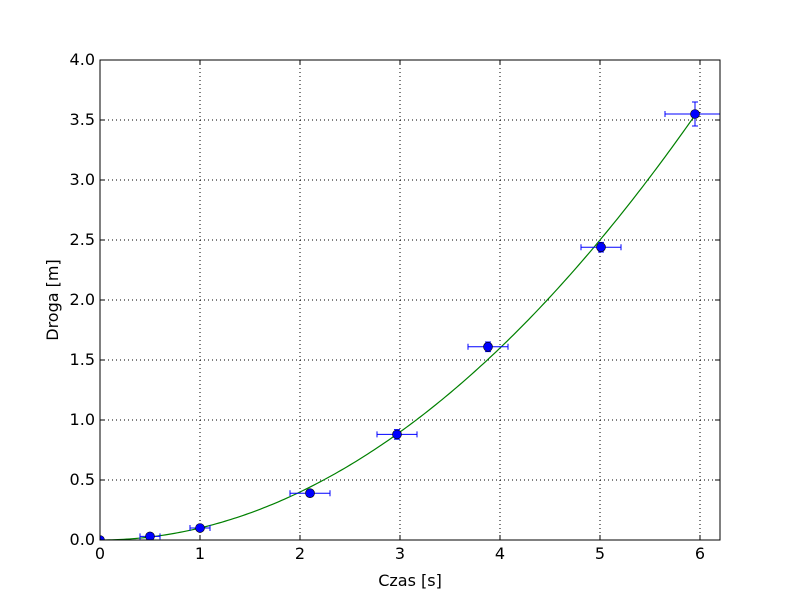  Describe the element at coordinates (82, 299) in the screenshot. I see `y-tick-label: 2.0` at that location.